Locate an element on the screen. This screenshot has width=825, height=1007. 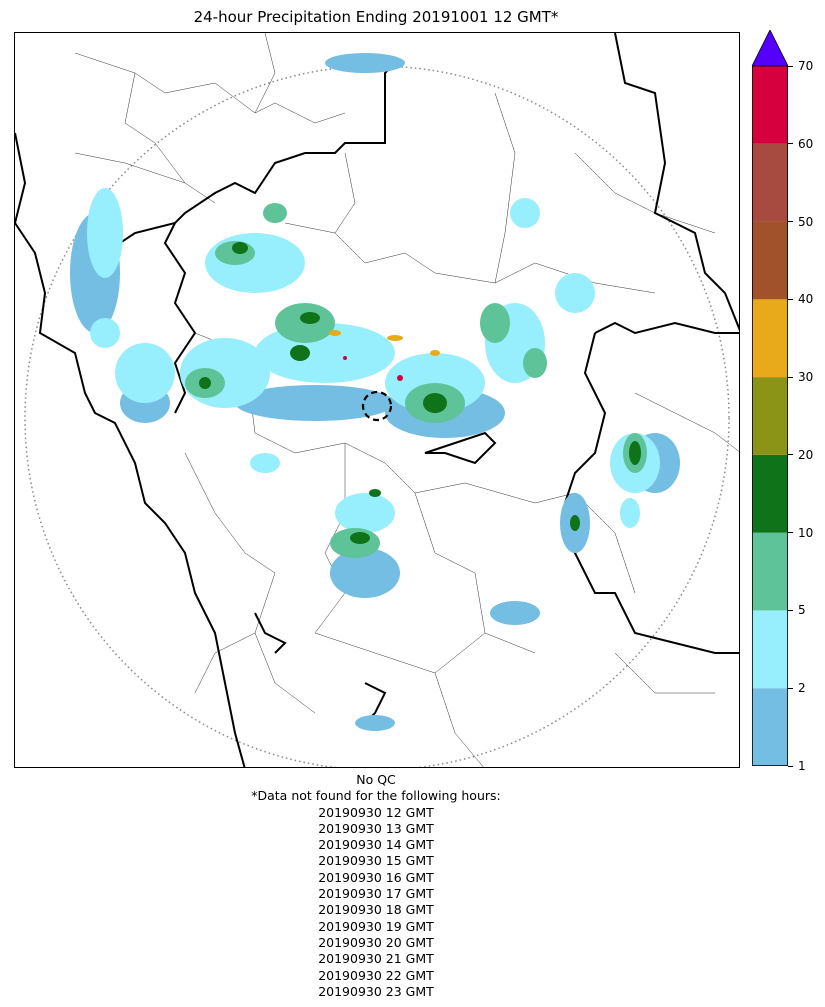
missing-hour-item: 20190930 12 GMT is located at coordinates (376, 812).